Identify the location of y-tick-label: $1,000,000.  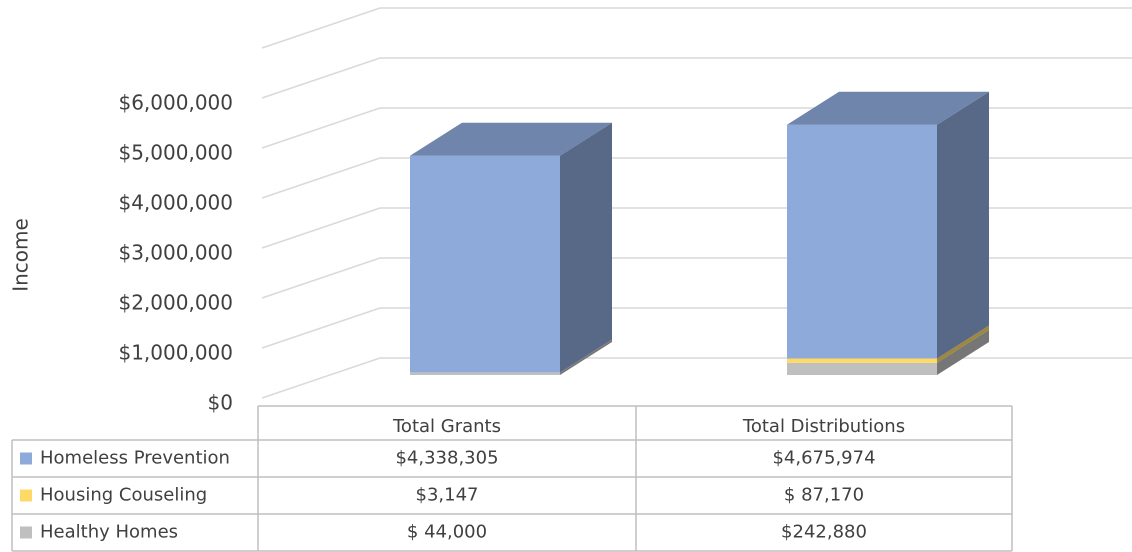
(175, 353).